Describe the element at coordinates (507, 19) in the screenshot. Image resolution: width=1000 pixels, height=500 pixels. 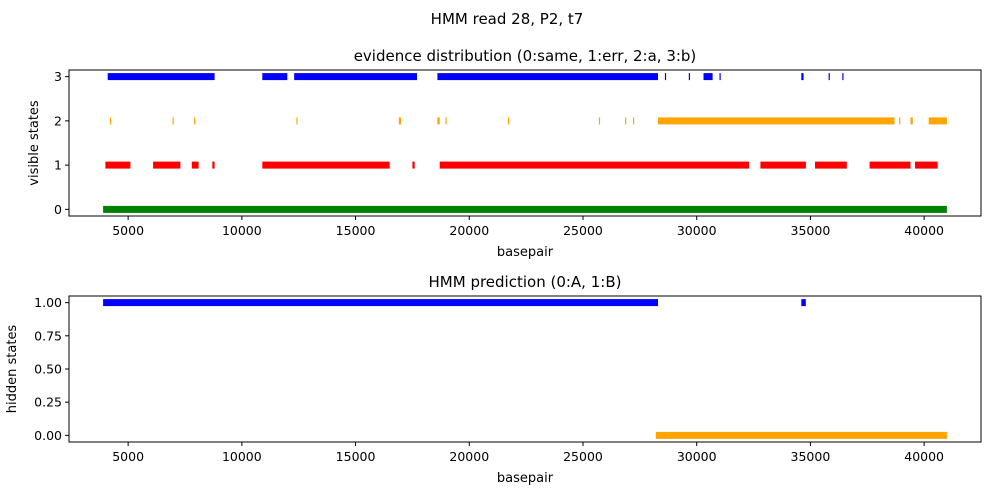
I see `figure-suptitle: HMM read 28, P2, t7` at that location.